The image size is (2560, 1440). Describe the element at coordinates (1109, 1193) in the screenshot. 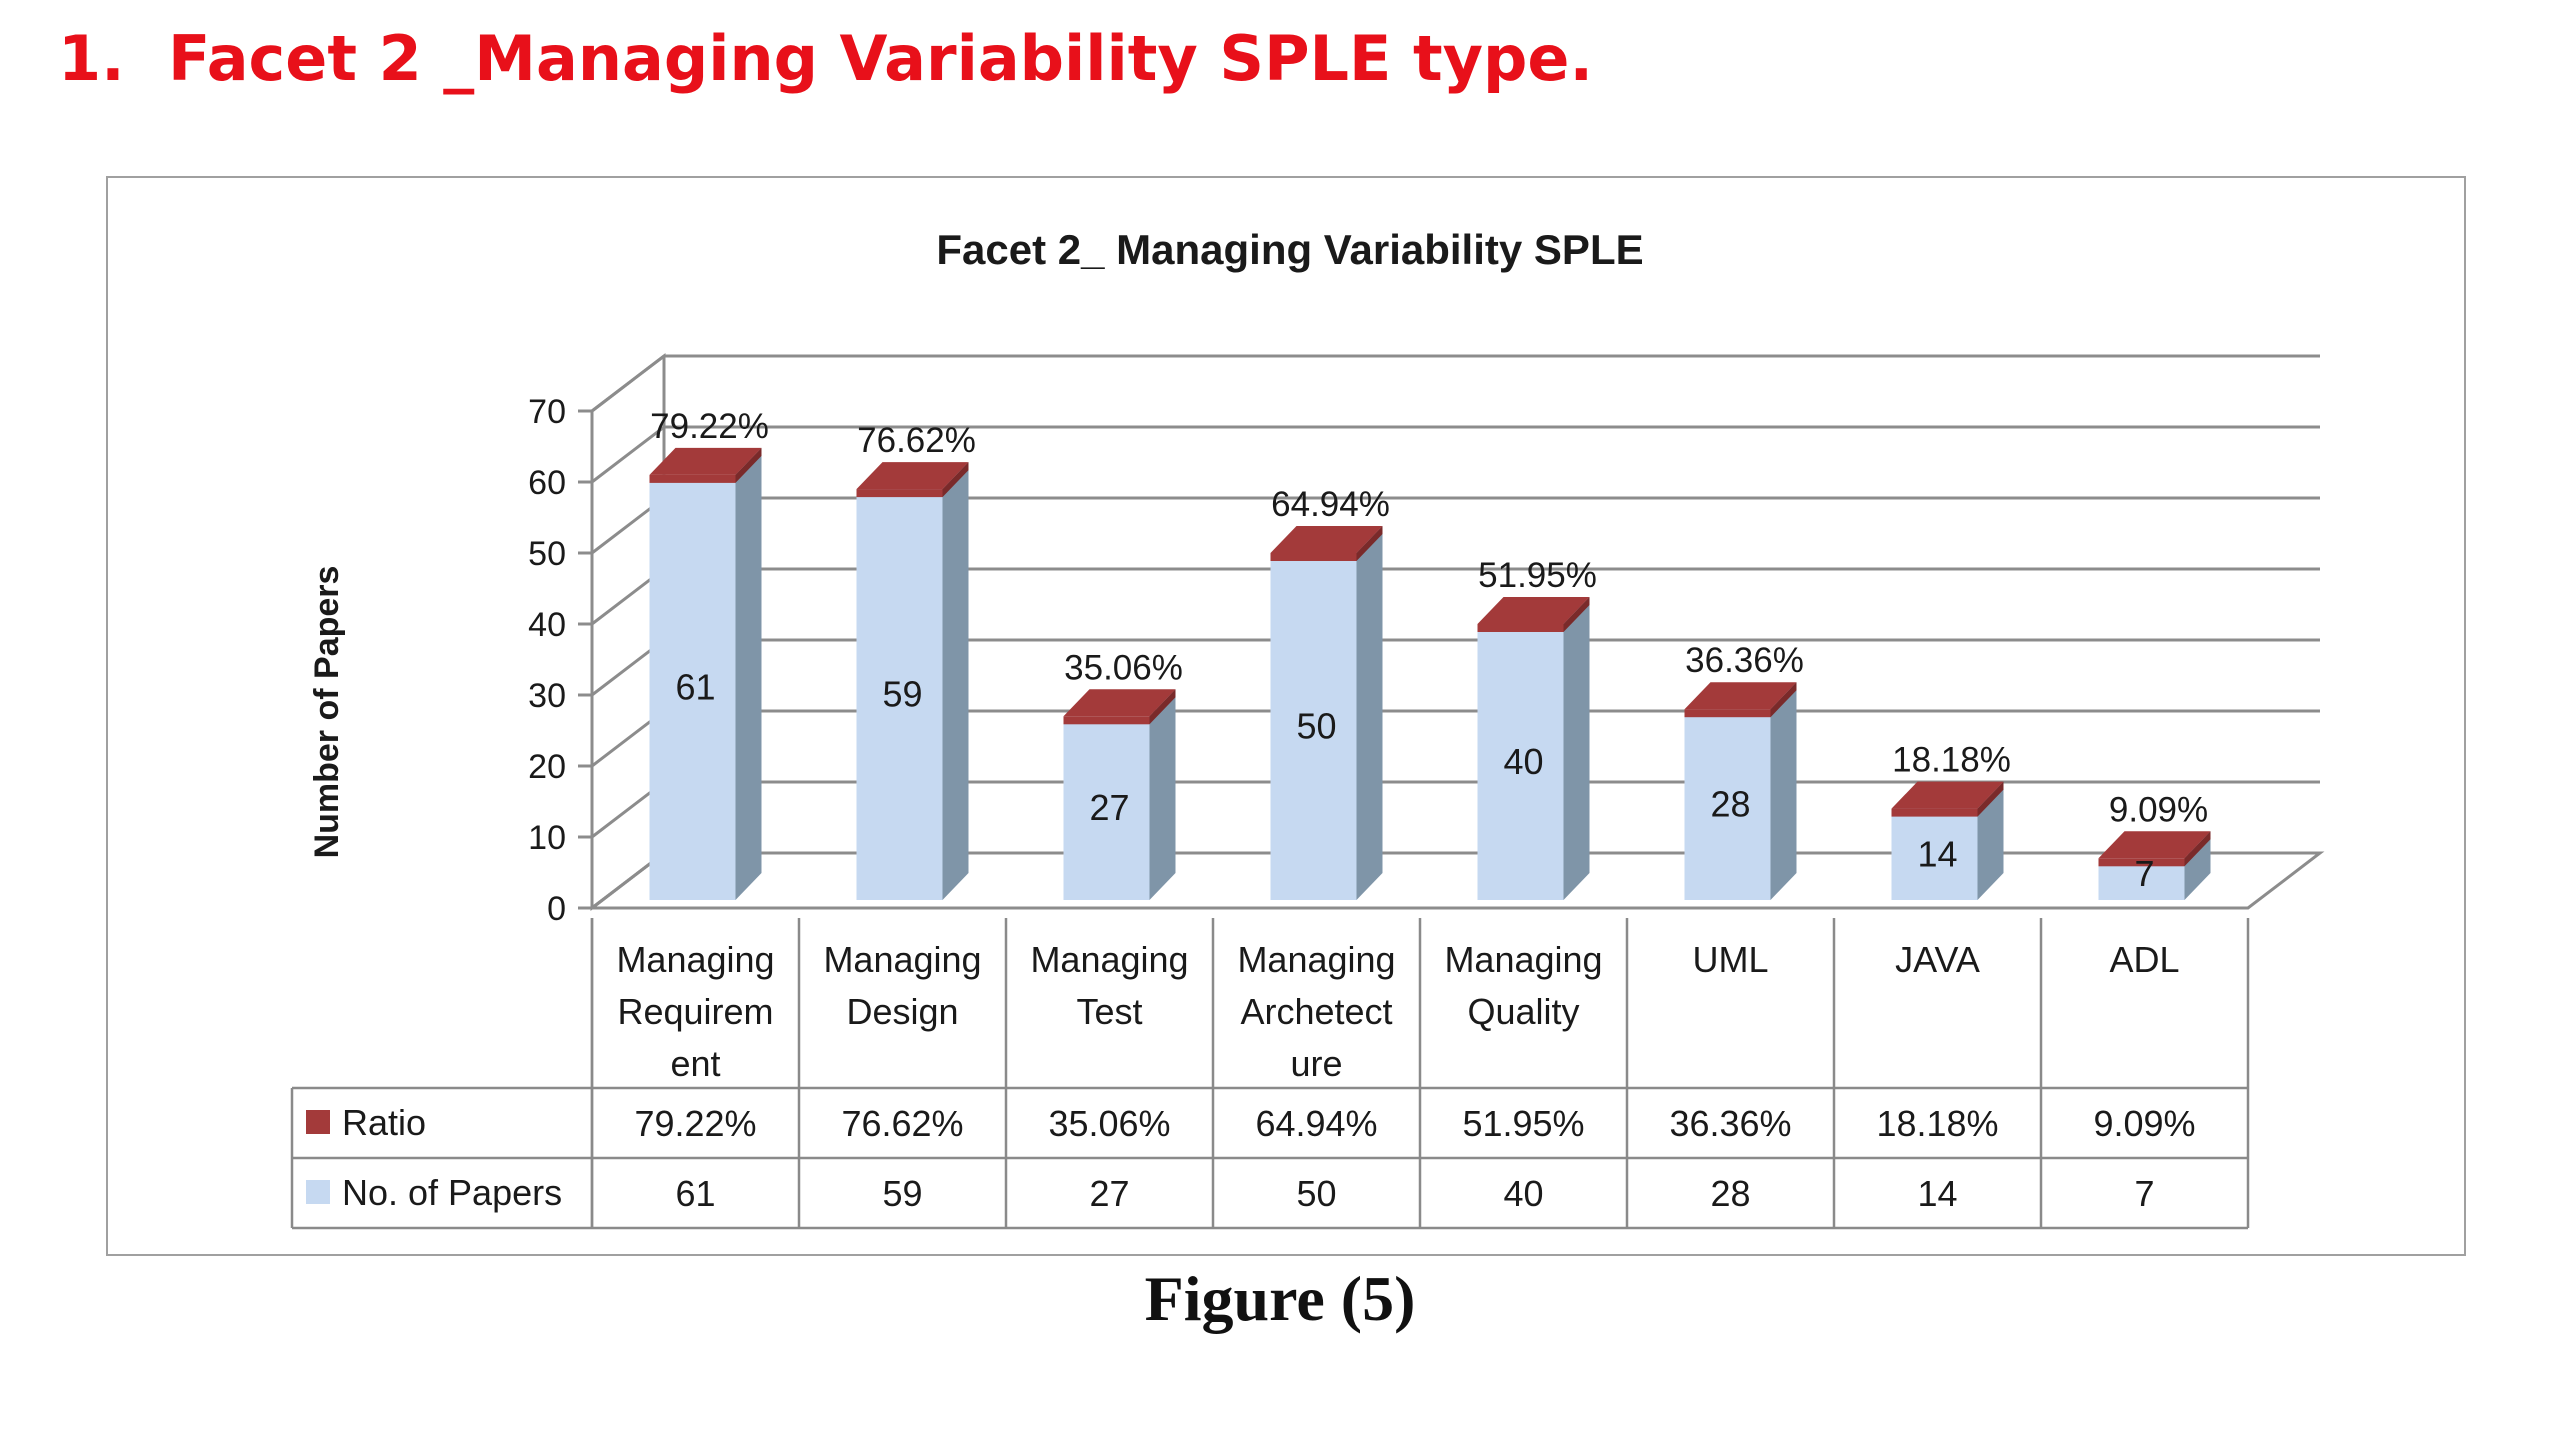

I see `table-cell-papers: 27` at that location.